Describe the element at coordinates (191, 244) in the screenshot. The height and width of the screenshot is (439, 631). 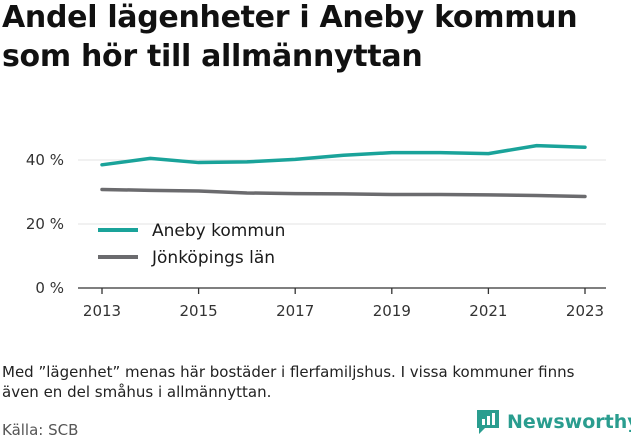
I see `legend: Aneby kommun Jönköpings län` at that location.